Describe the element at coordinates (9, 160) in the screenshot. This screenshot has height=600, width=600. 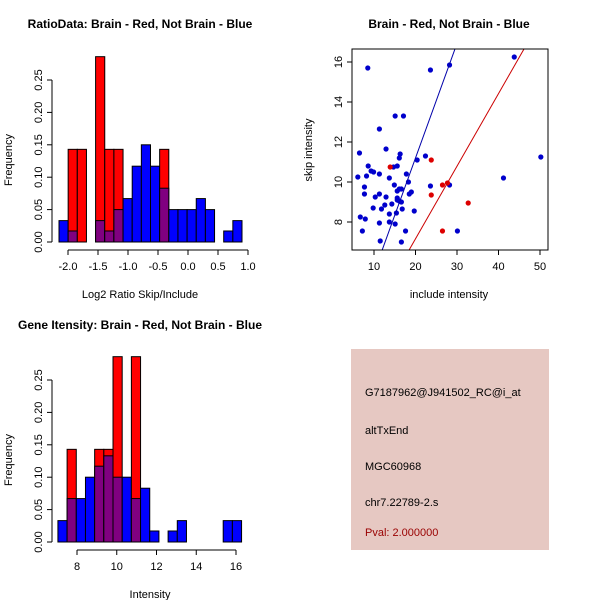
I see `ratio-histogram-ylabel: Frequency` at that location.